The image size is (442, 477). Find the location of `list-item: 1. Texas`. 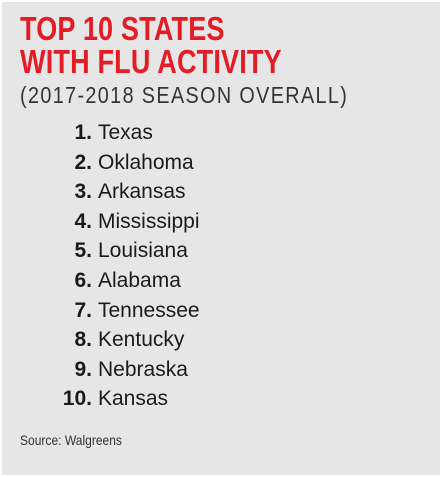

list-item: 1. Texas is located at coordinates (212, 133).